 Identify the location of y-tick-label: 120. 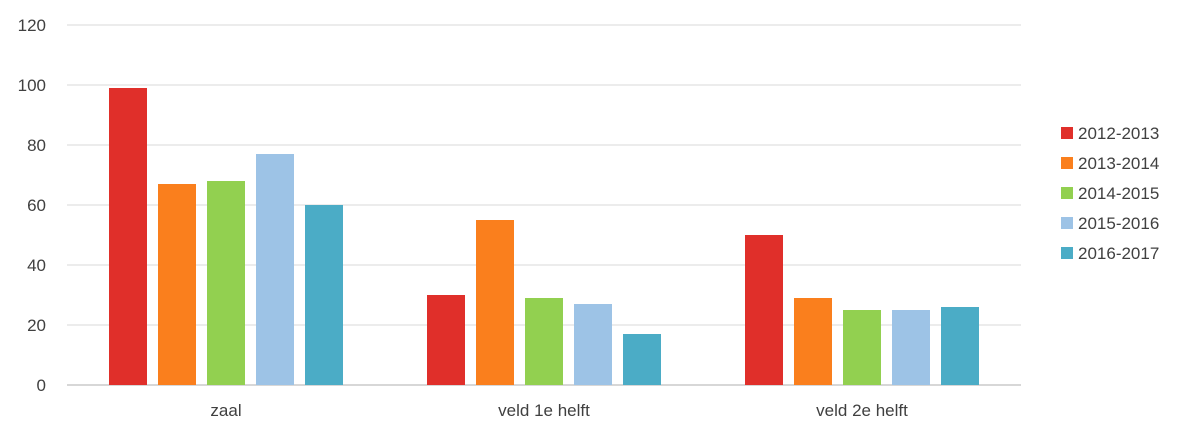
(32, 25).